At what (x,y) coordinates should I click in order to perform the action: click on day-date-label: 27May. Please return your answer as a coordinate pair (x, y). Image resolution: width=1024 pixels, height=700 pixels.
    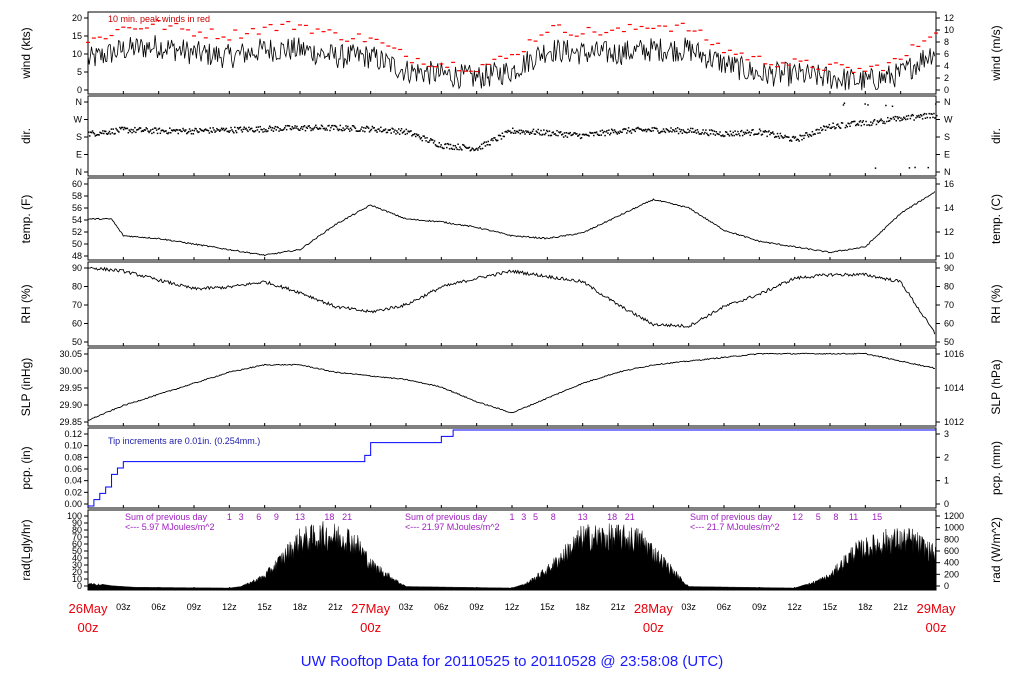
    Looking at the image, I should click on (371, 608).